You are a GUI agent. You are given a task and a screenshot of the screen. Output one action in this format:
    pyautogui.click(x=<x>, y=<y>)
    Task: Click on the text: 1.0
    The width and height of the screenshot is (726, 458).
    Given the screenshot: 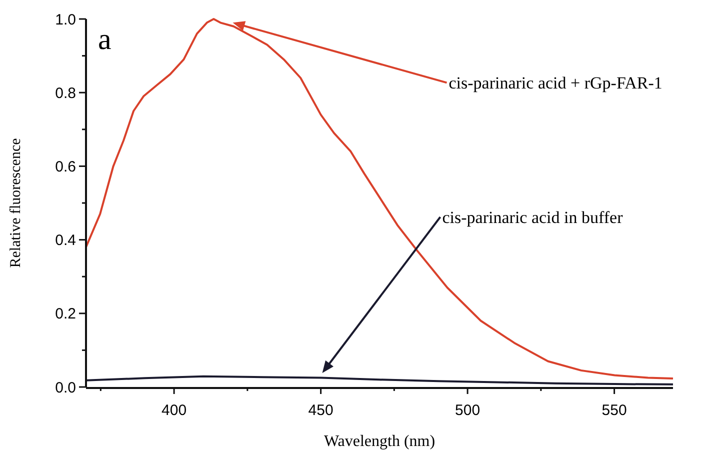 What is the action you would take?
    pyautogui.click(x=65, y=19)
    